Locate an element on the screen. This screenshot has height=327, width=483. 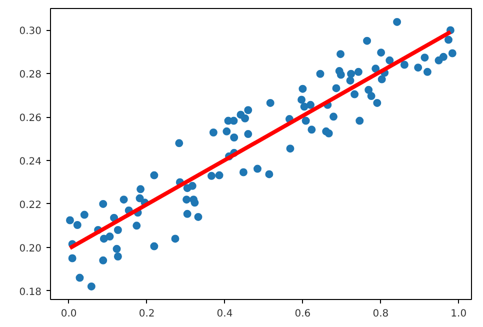
y-tick-label: 0.24 is located at coordinates (30, 162).